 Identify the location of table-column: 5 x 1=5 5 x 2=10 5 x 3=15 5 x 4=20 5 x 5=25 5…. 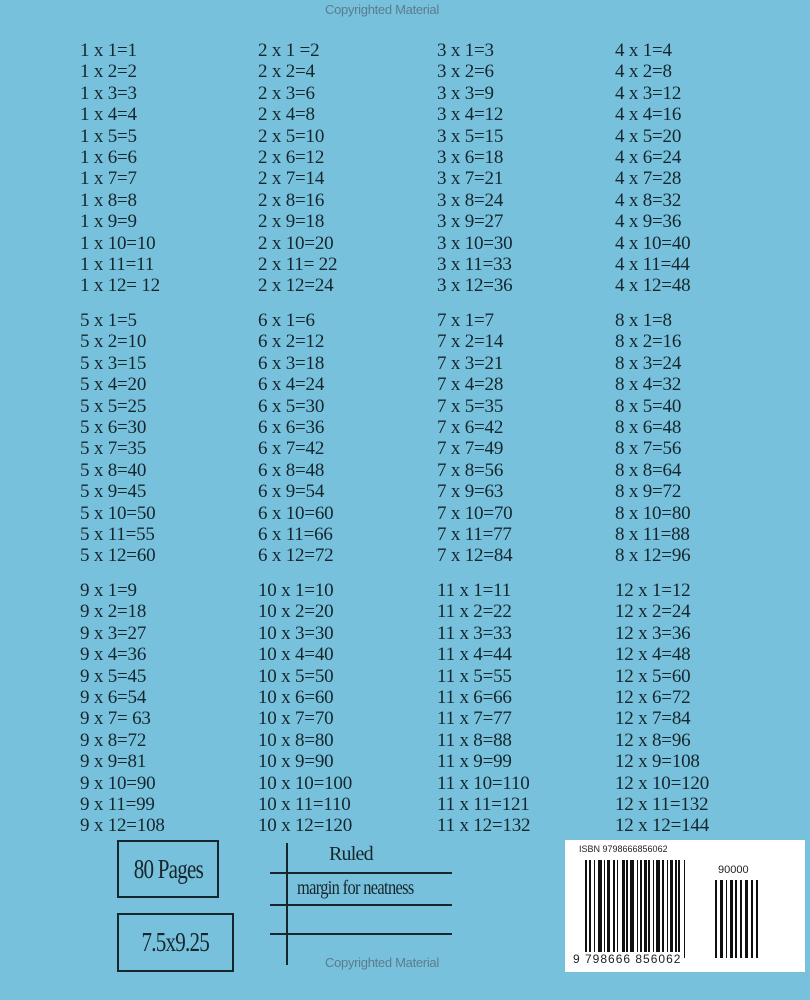
(167, 438).